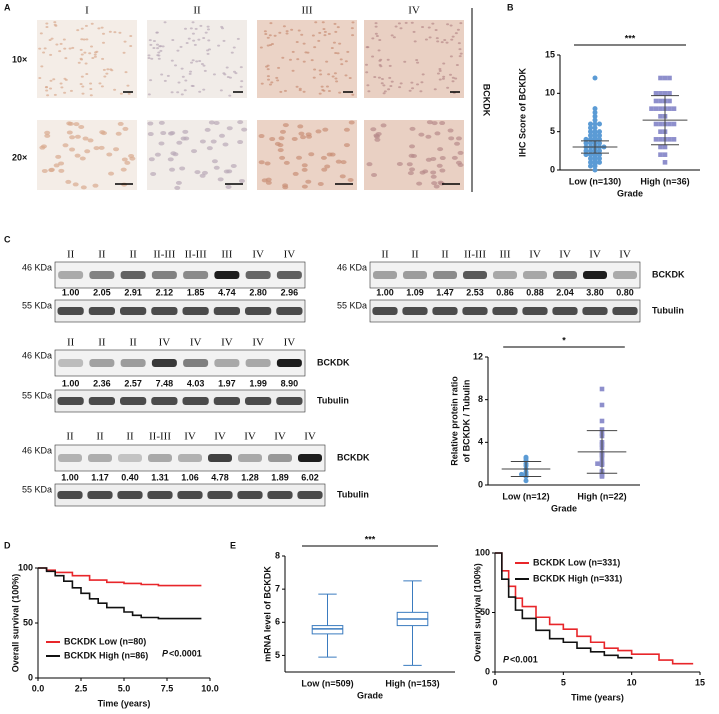 The width and height of the screenshot is (719, 714). I want to click on ratio-label: 2.80, so click(258, 292).